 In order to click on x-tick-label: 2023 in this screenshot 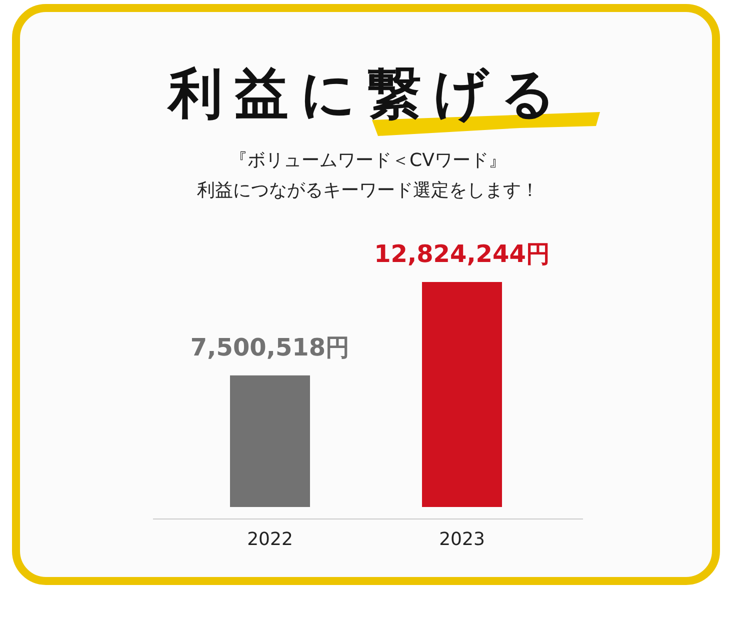, I will do `click(462, 539)`.